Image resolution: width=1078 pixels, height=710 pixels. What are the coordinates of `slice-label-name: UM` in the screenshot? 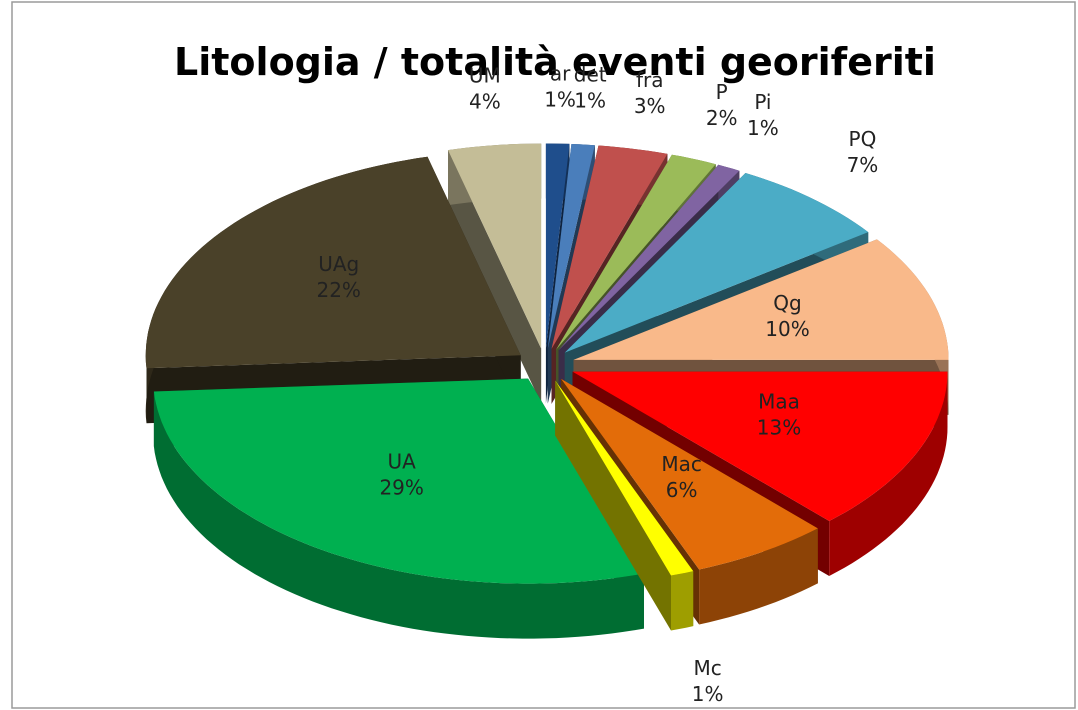 It's located at (485, 76).